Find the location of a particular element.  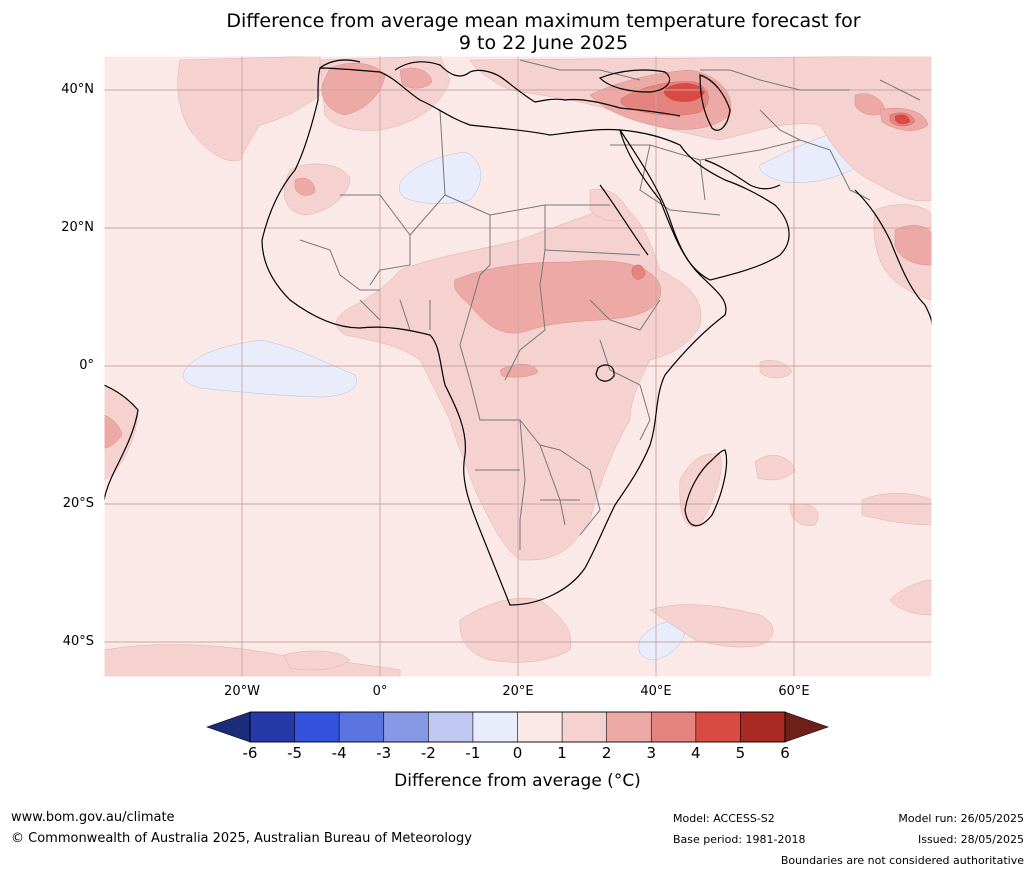

black-sea-coast is located at coordinates (634, 81).